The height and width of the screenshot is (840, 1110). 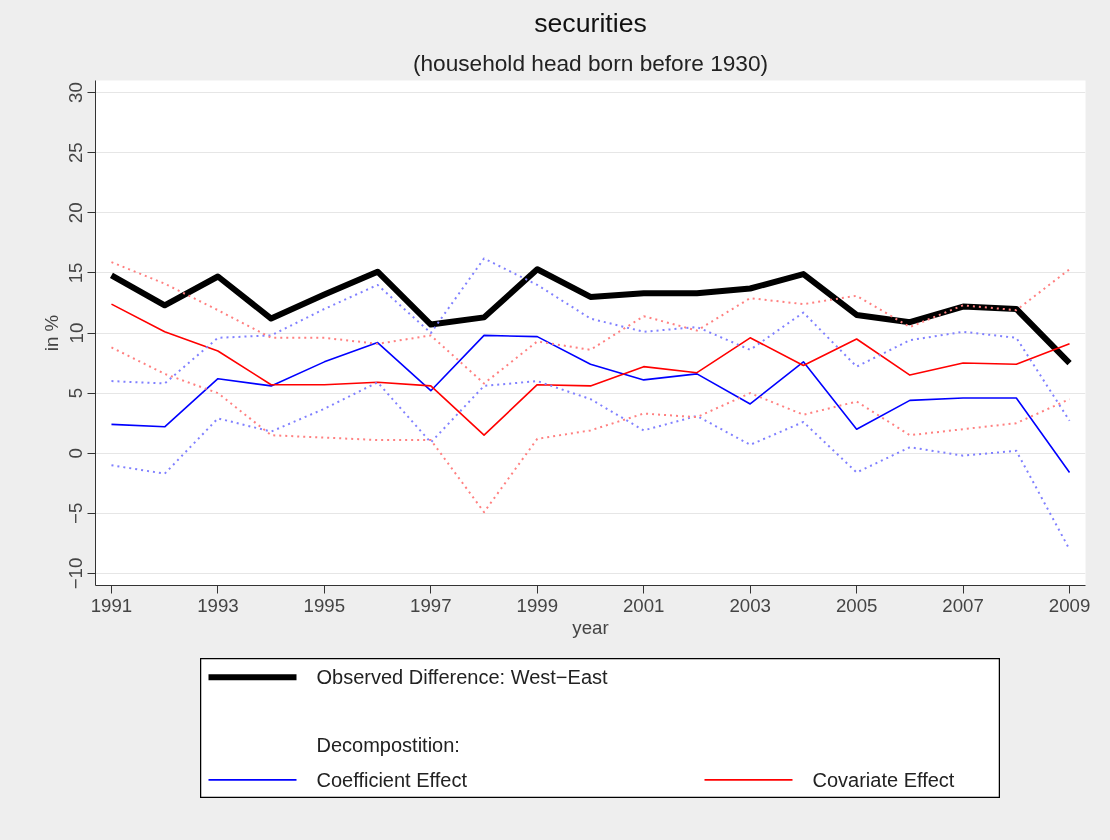 I want to click on chart-subtitle: (household head born before 1930), so click(x=590, y=62).